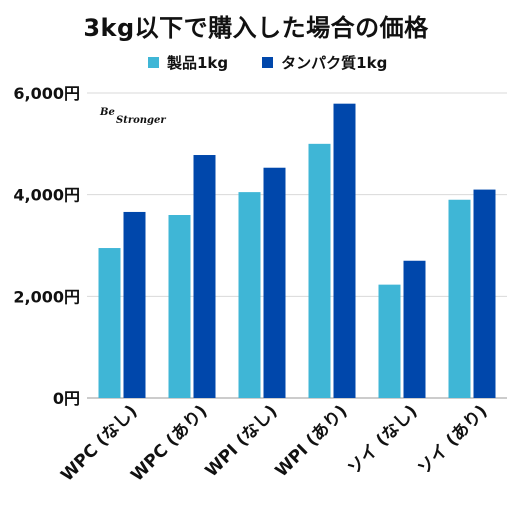  I want to click on x-tick-label: WPI (なし), so click(242, 441).